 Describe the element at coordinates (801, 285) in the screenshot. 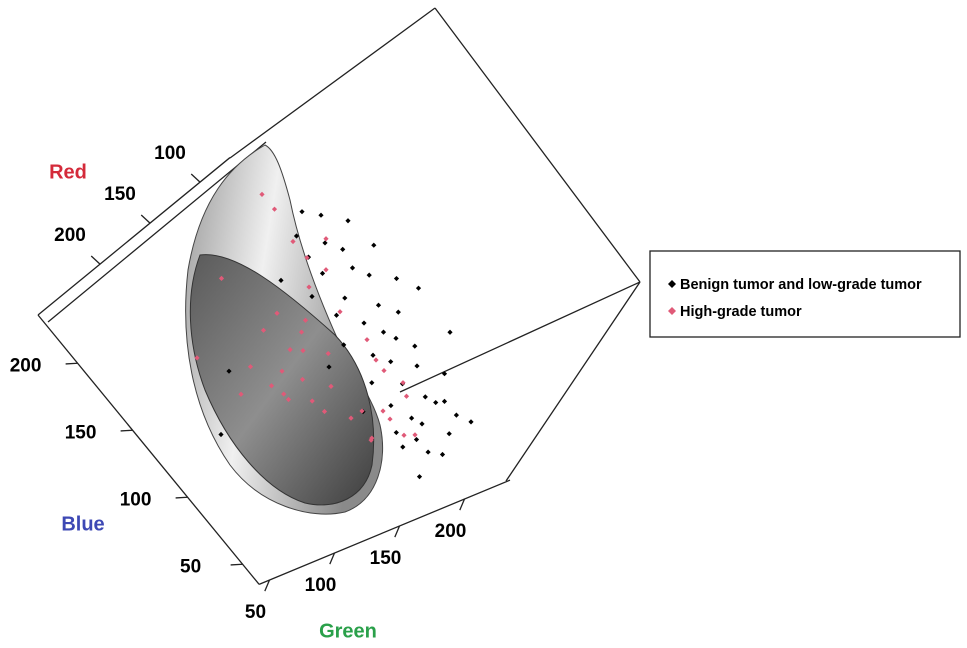

I see `legend-label: Benign tumor and low-grade tumor` at that location.